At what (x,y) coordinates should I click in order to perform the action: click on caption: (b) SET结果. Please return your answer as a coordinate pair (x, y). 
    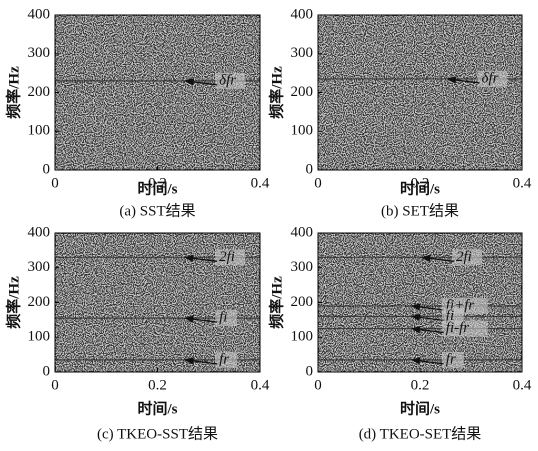
    Looking at the image, I should click on (420, 210).